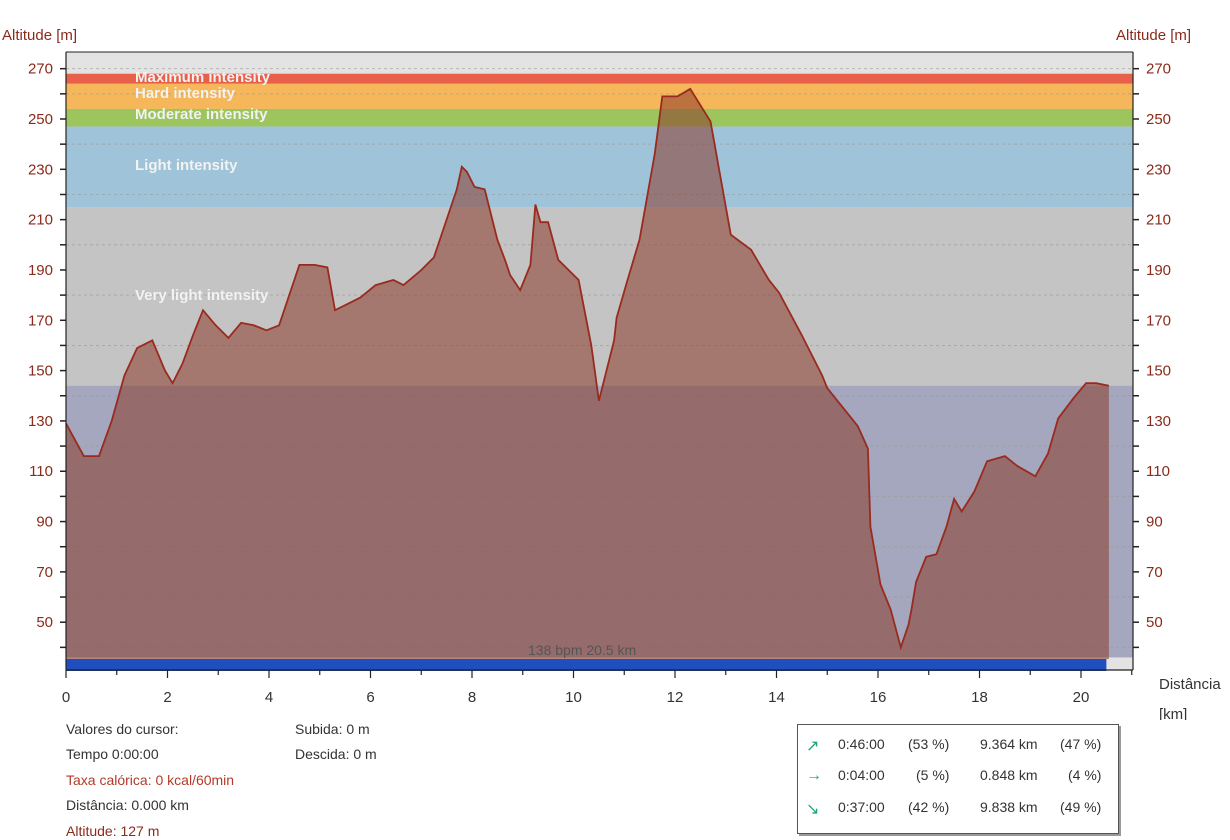  What do you see at coordinates (979, 697) in the screenshot?
I see `x-tick-label: 18` at bounding box center [979, 697].